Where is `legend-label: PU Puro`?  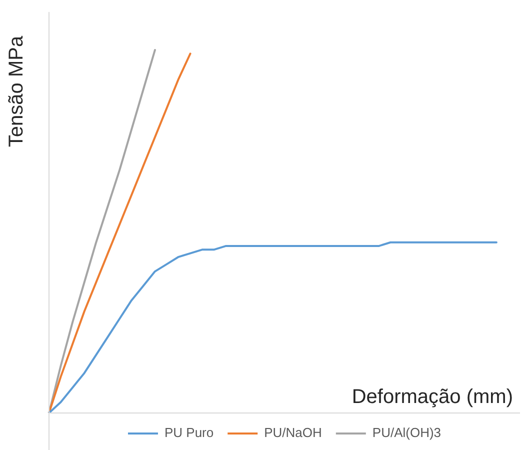 legend-label: PU Puro is located at coordinates (189, 432).